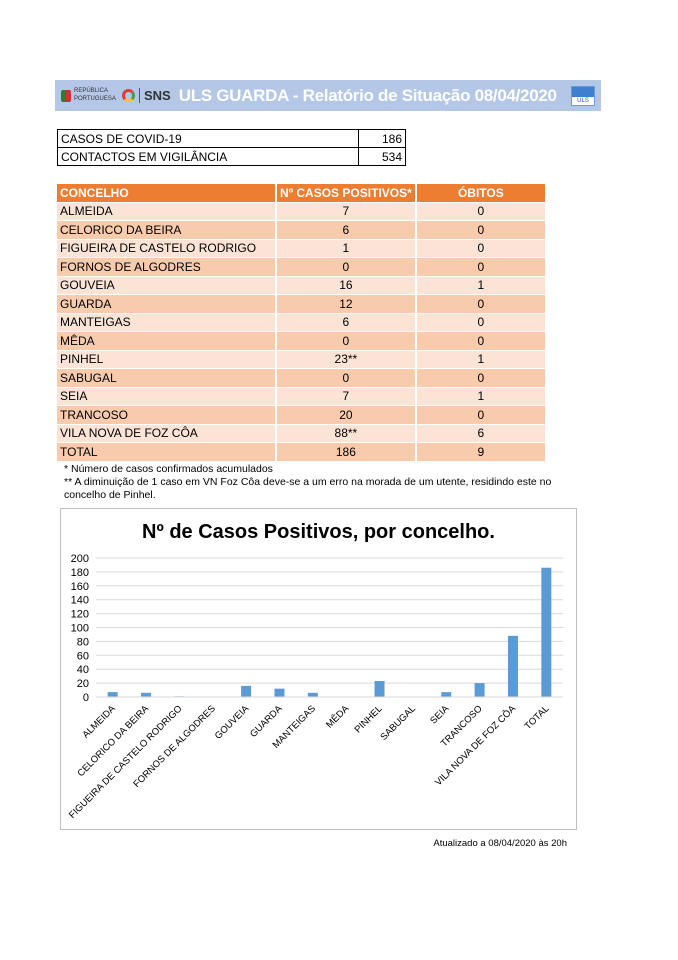 The height and width of the screenshot is (960, 678). I want to click on y-tick-label: 180, so click(80, 573).